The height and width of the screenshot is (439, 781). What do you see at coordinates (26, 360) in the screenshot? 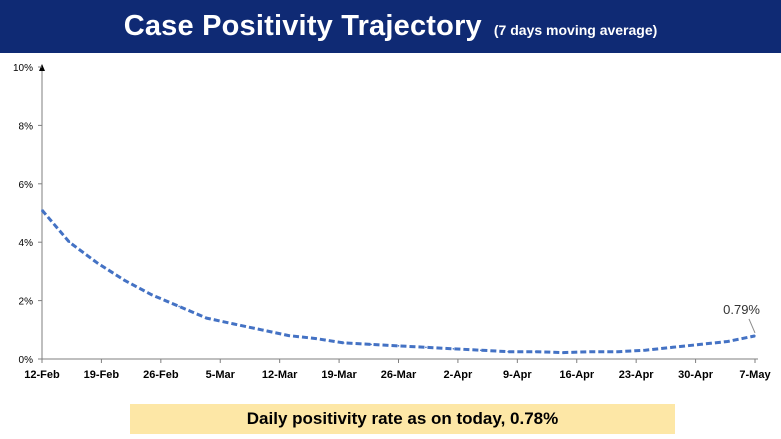
I see `y-tick-label: 0%` at bounding box center [26, 360].